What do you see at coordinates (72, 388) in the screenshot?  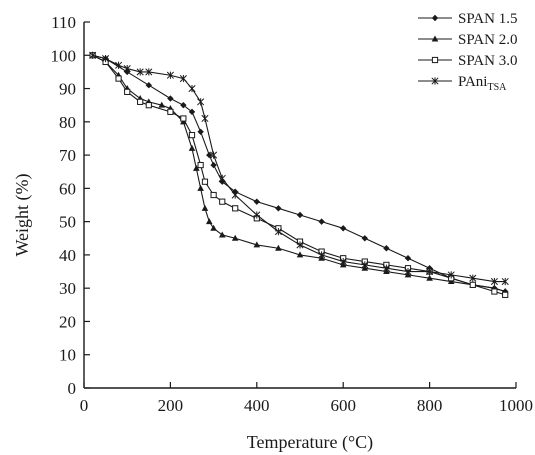 I see `y-tick-label: 0` at bounding box center [72, 388].